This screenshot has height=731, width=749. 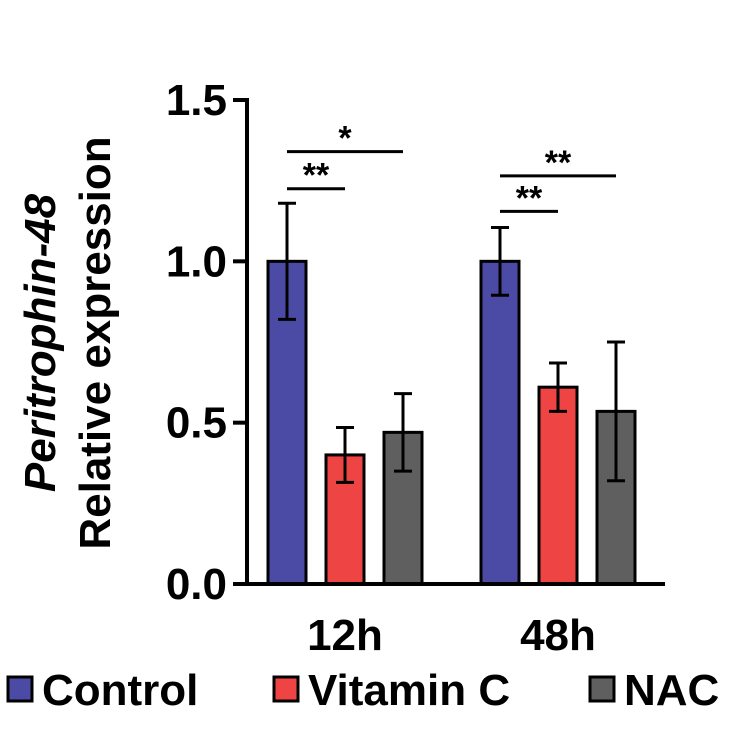 I want to click on legend-label: Control, so click(x=120, y=690).